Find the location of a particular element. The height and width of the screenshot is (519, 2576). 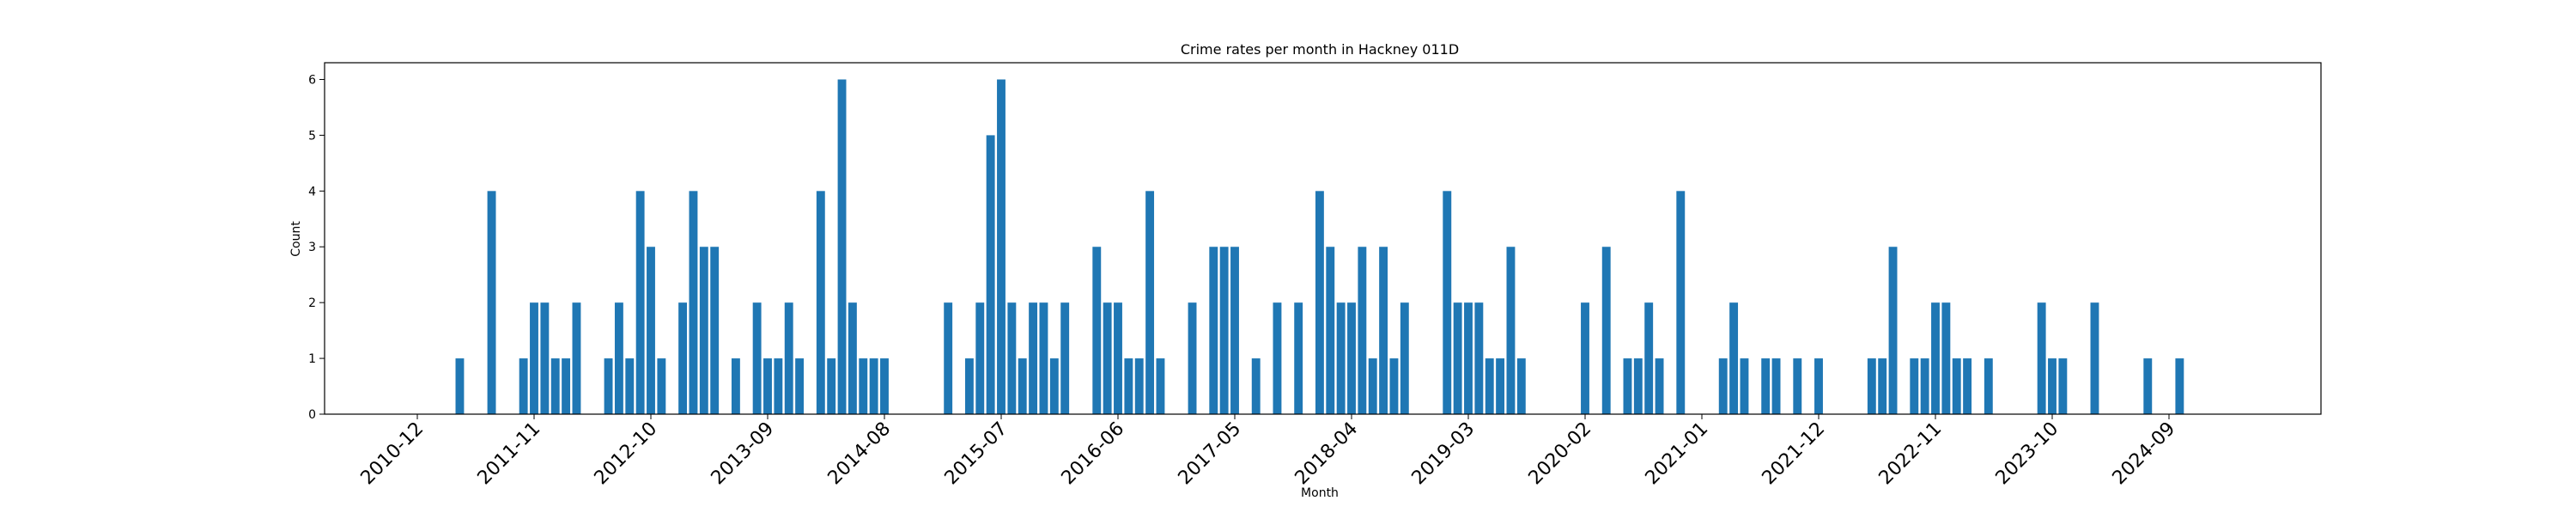

x-tick-label: 2019-03 is located at coordinates (1444, 454).